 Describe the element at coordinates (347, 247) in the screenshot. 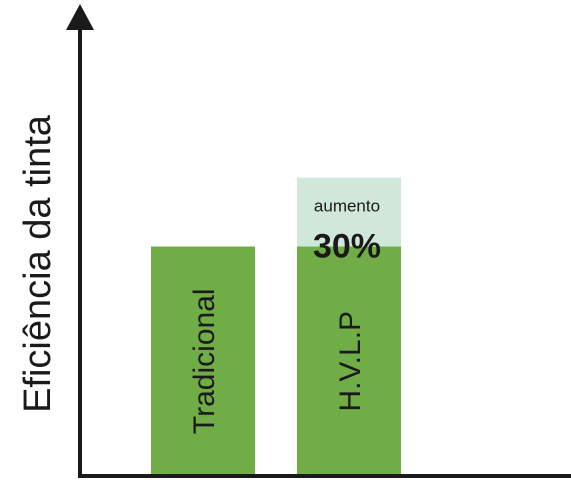

I see `increase-label-value: 30%` at that location.